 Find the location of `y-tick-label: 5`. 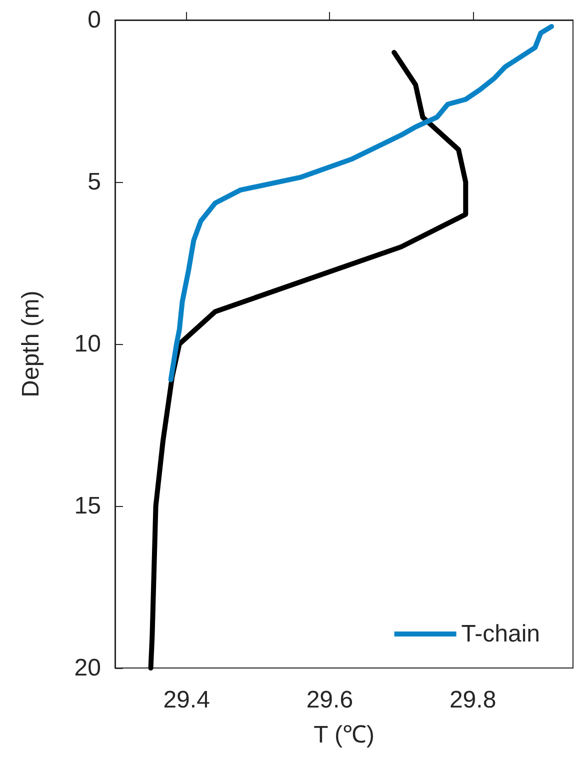

y-tick-label: 5 is located at coordinates (94, 182).